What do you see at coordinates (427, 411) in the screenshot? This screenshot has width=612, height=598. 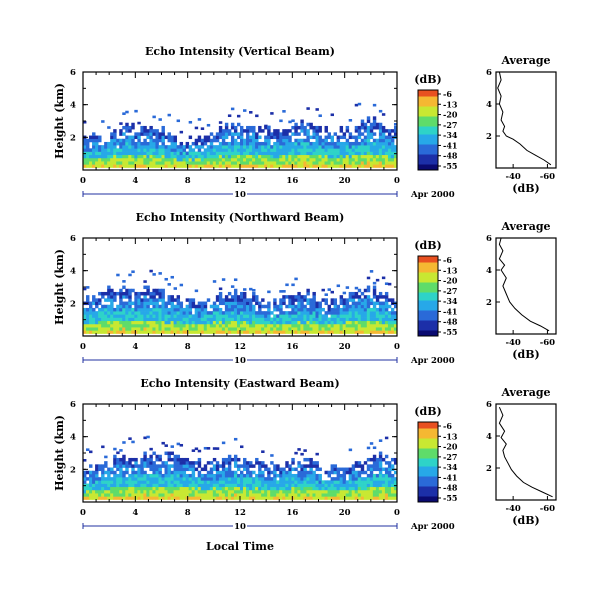 I see `colorbar-unit: (dB)` at bounding box center [427, 411].